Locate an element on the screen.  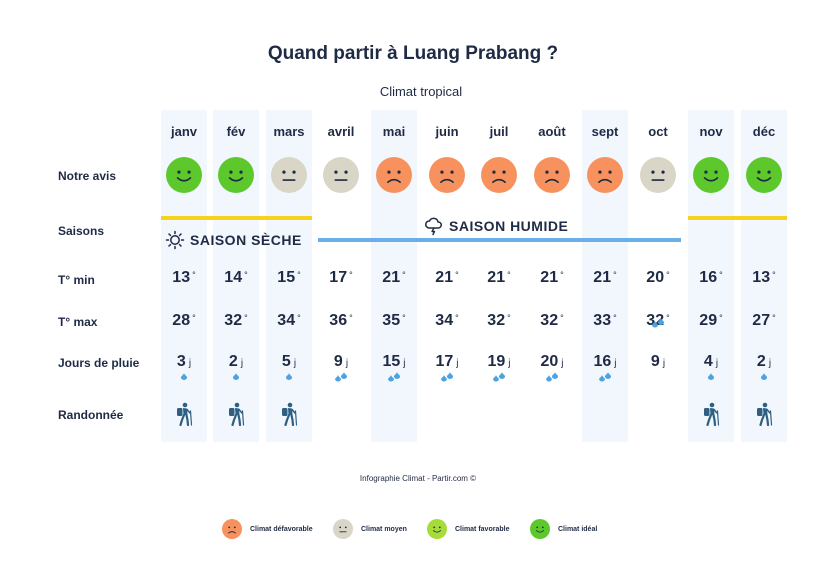
month-label: janv is located at coordinates (183, 131).